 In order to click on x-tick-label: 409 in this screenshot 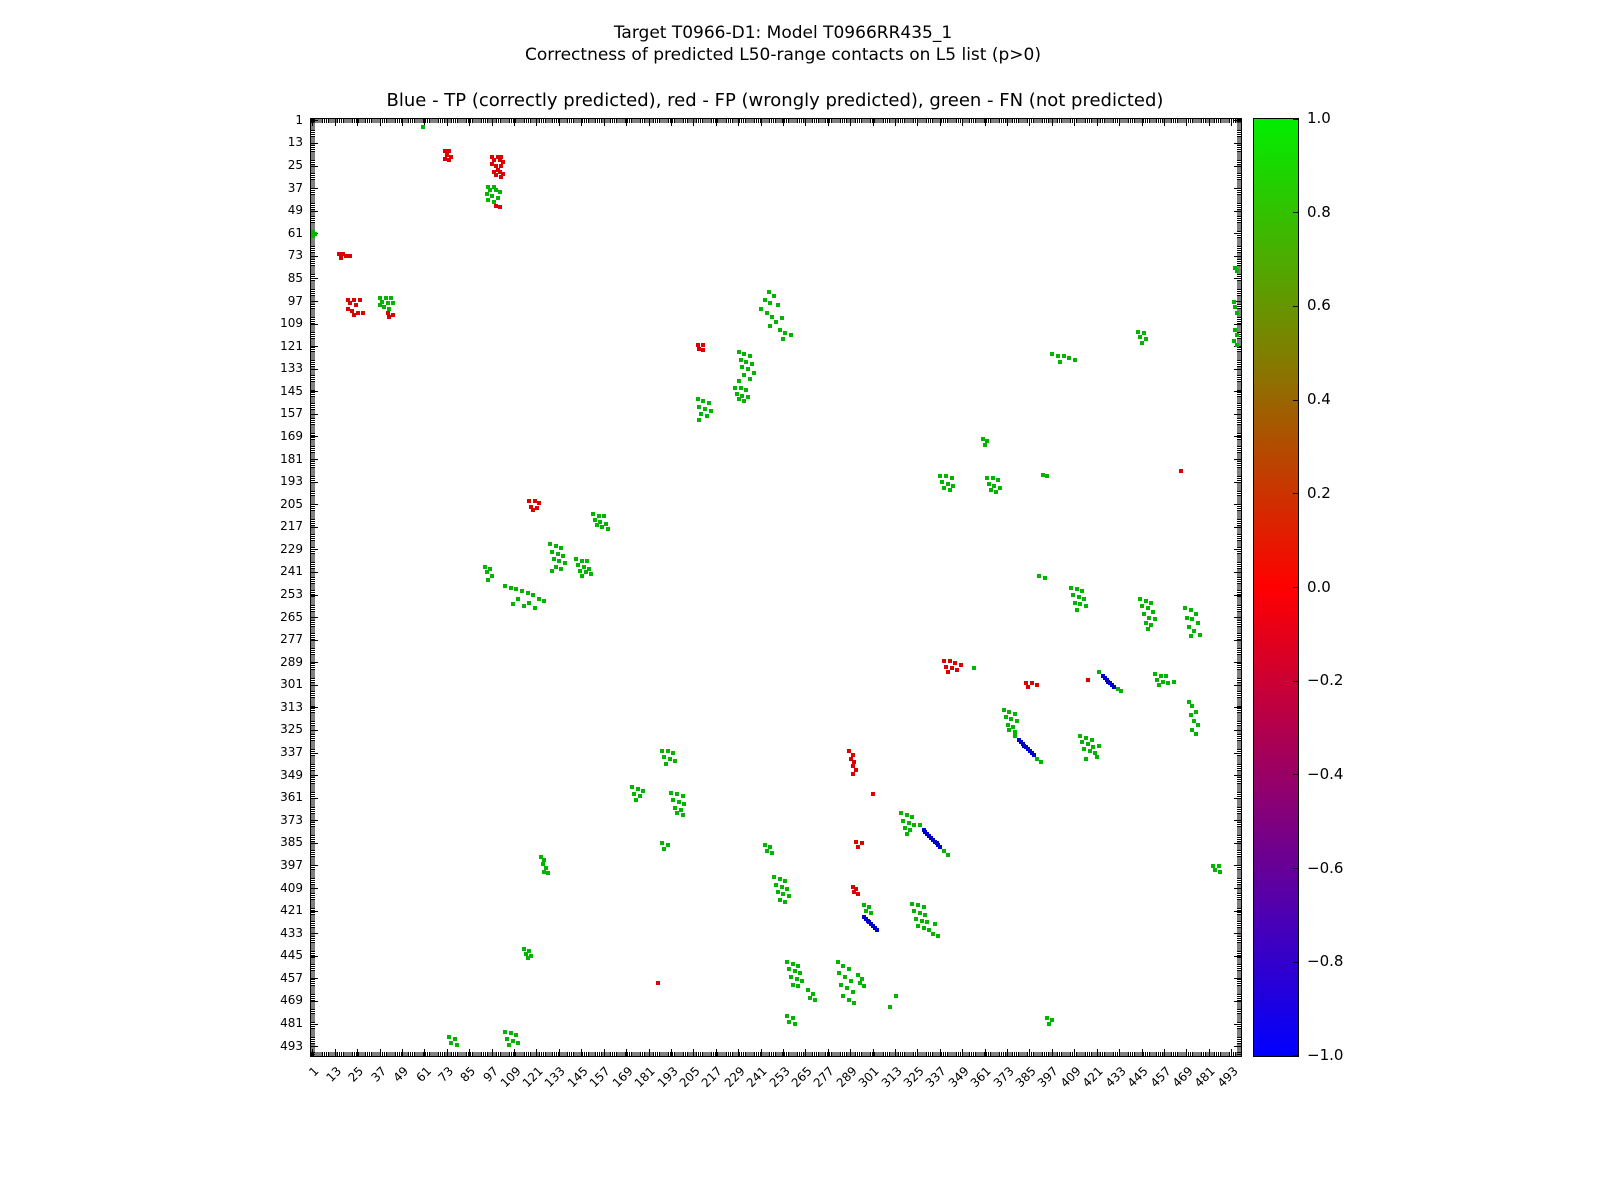, I will do `click(1070, 1077)`.